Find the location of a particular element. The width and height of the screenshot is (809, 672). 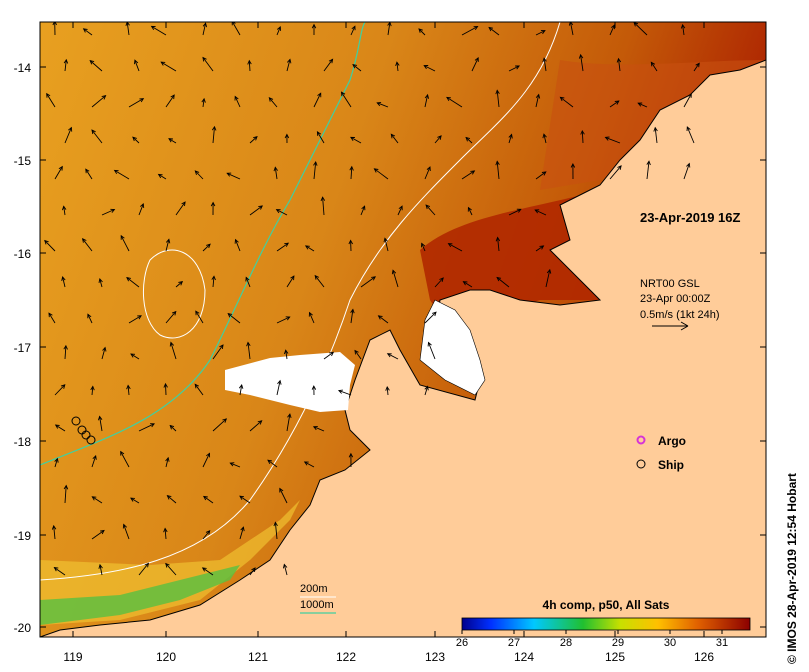

argo-symbol is located at coordinates (641, 440).